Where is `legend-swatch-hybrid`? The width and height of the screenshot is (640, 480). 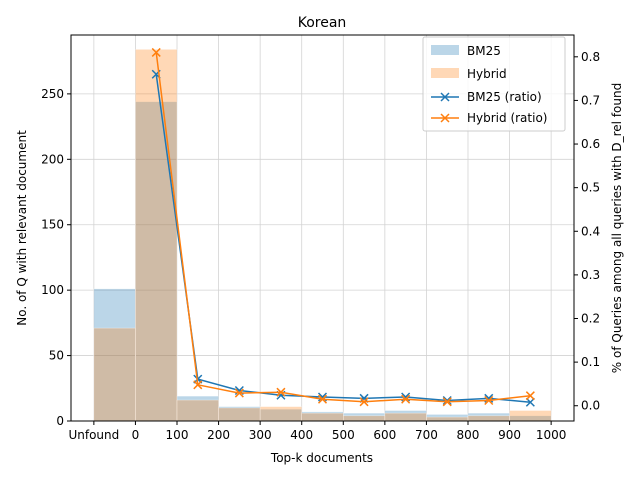 legend-swatch-hybrid is located at coordinates (445, 73).